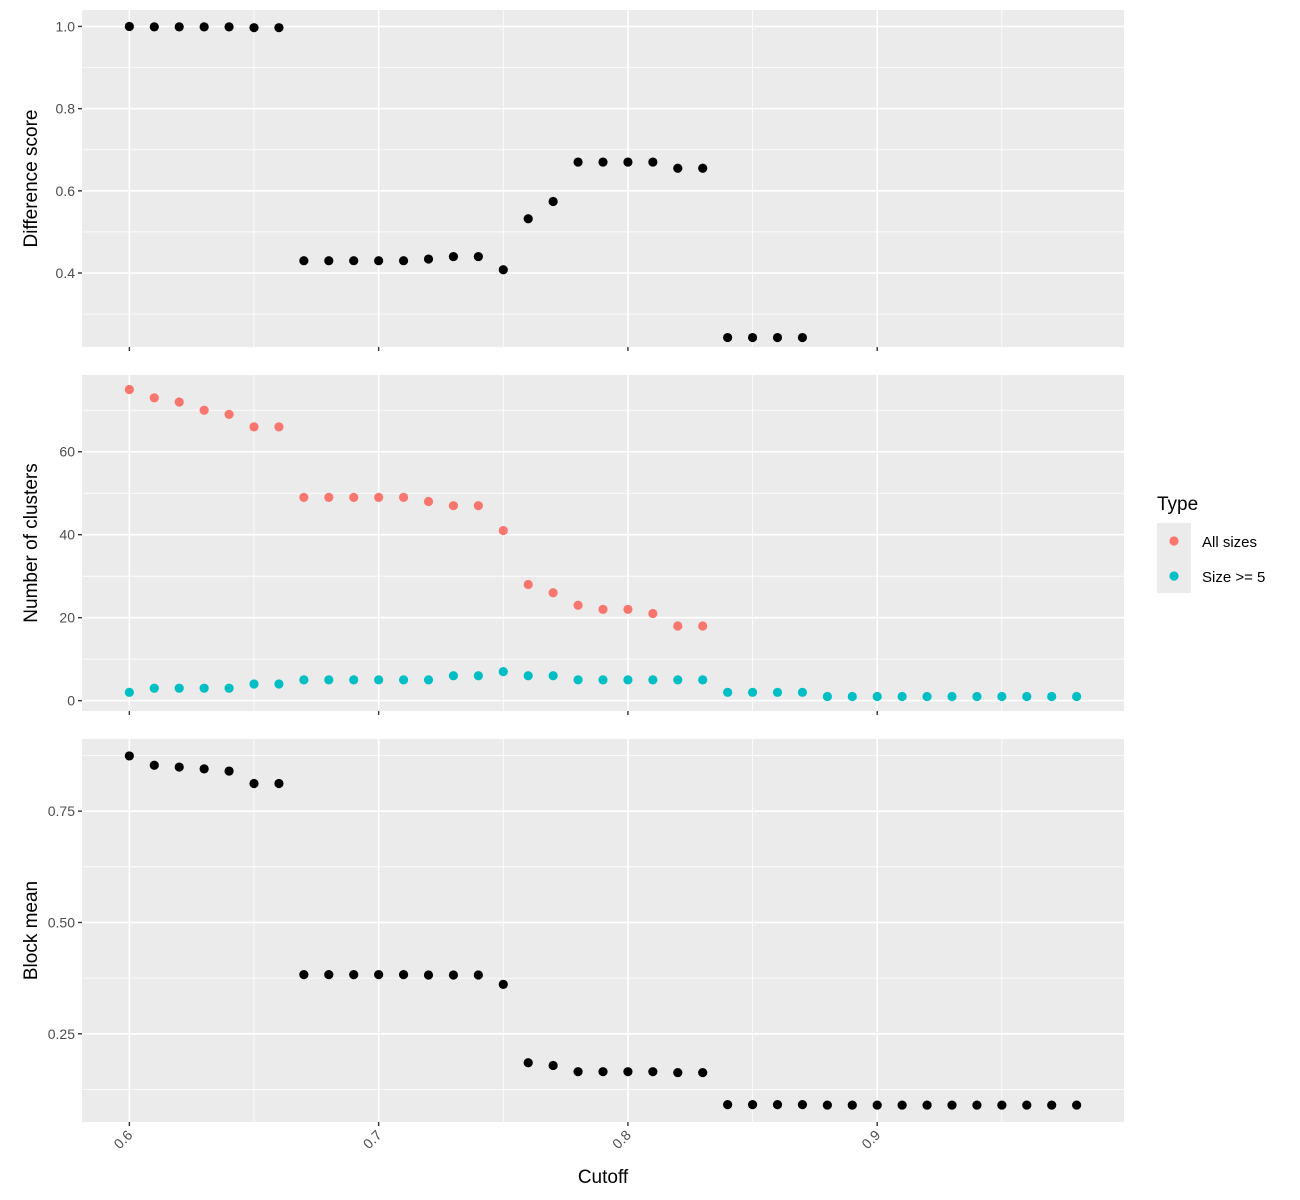  What do you see at coordinates (61, 811) in the screenshot?
I see `y-tick-label: 0.75` at bounding box center [61, 811].